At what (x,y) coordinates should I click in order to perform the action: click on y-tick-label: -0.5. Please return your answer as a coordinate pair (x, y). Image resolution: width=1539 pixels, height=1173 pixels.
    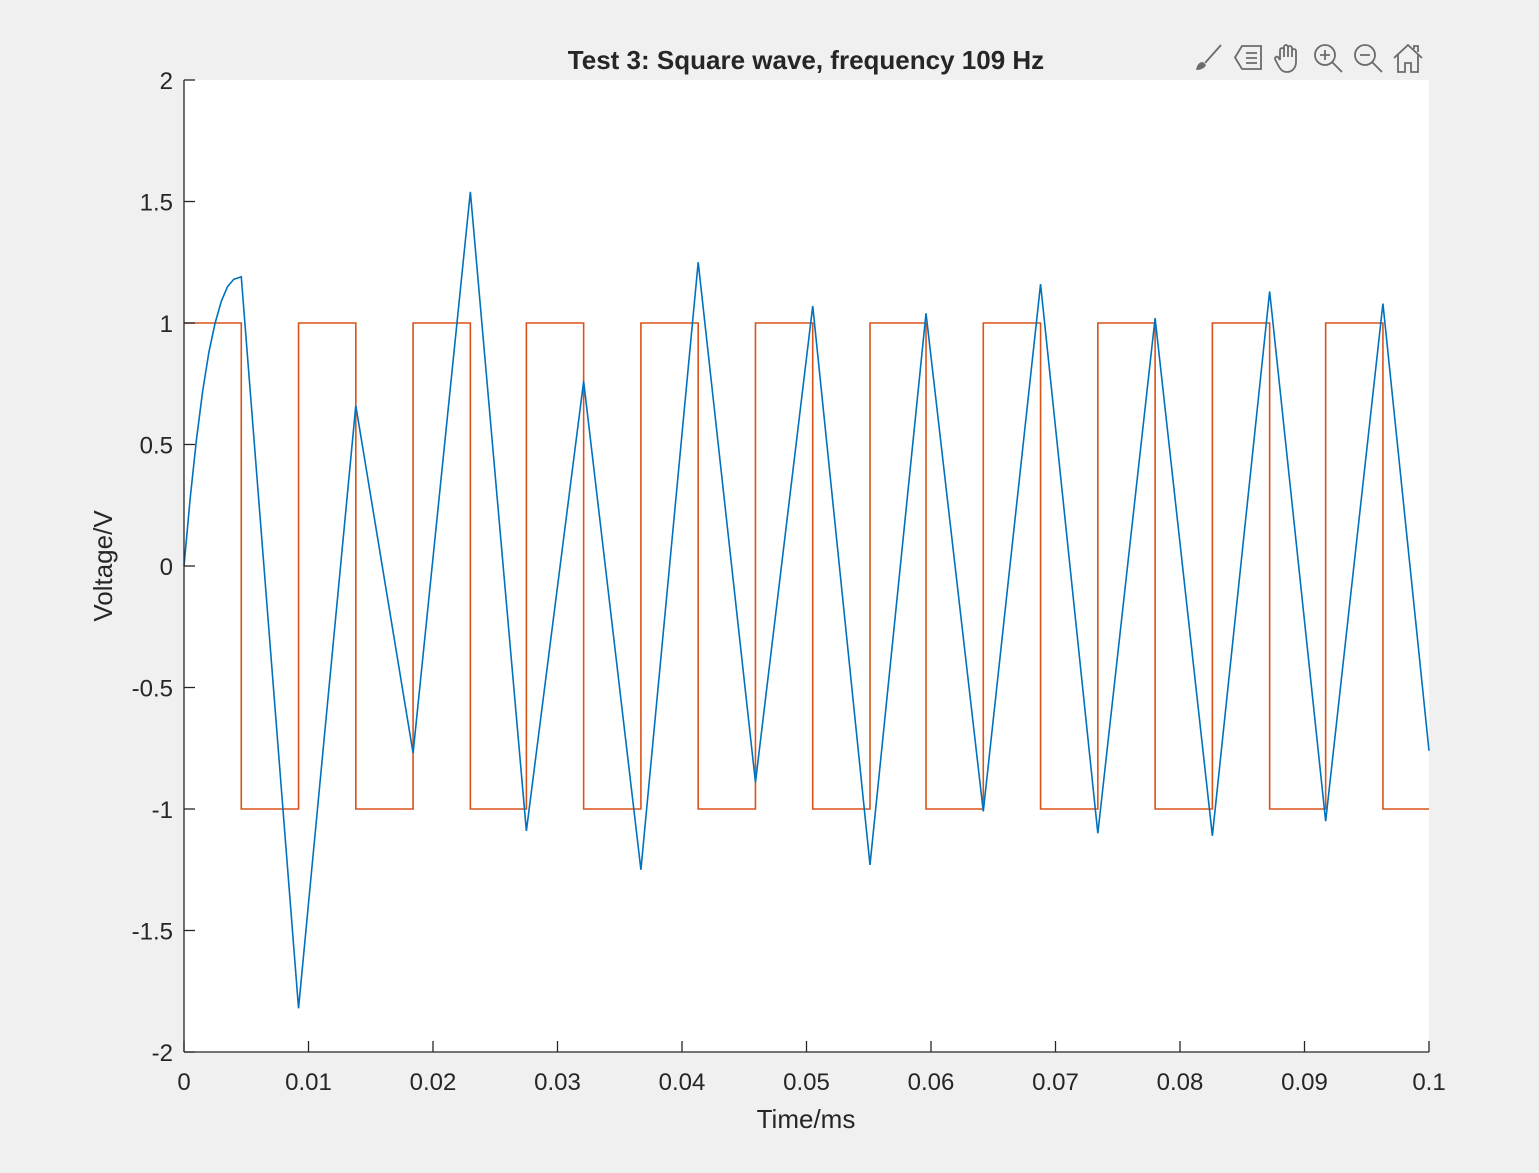
    Looking at the image, I should click on (152, 689).